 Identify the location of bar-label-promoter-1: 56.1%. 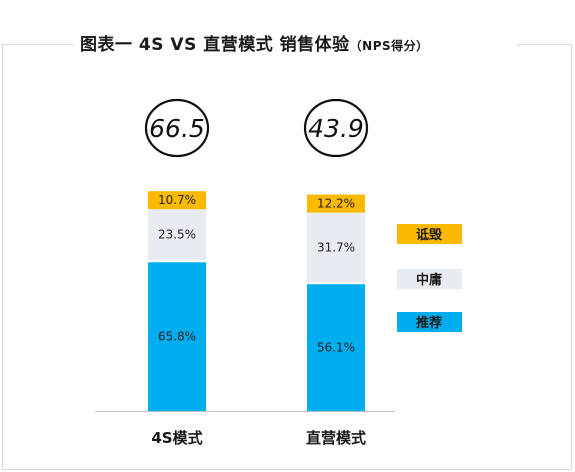
(336, 348).